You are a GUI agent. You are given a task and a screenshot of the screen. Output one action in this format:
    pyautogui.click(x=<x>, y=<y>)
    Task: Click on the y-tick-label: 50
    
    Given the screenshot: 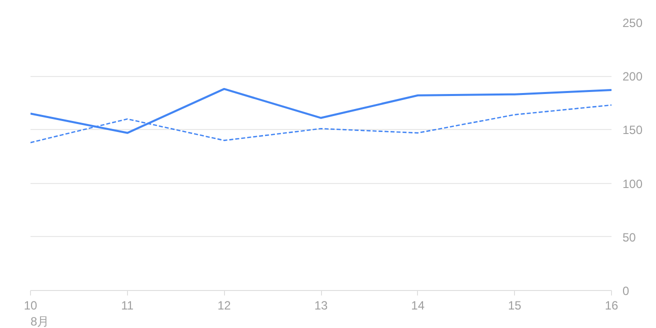 What is the action you would take?
    pyautogui.click(x=629, y=237)
    